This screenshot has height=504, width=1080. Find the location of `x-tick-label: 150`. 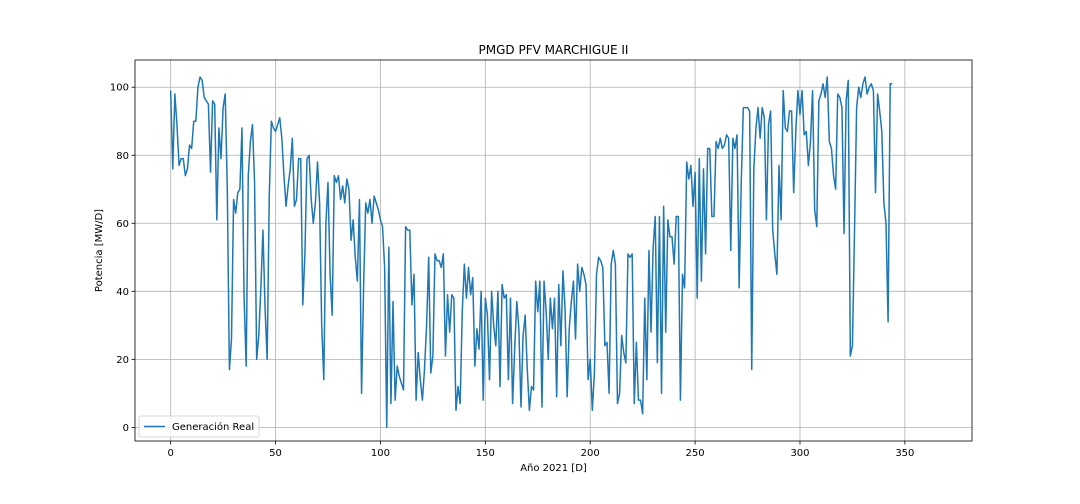

x-tick-label: 150 is located at coordinates (485, 453).